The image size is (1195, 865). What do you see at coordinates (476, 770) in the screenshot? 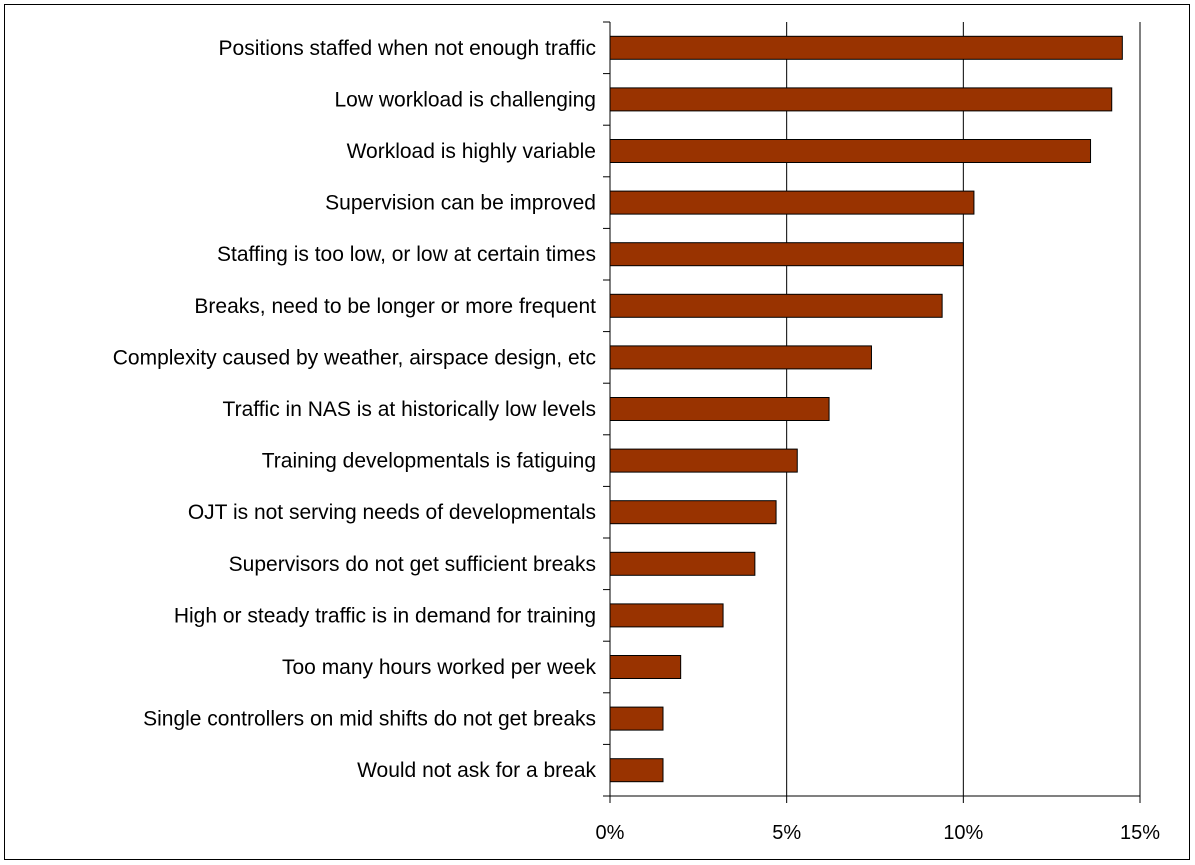
I see `category-label: Would not ask for a break` at bounding box center [476, 770].